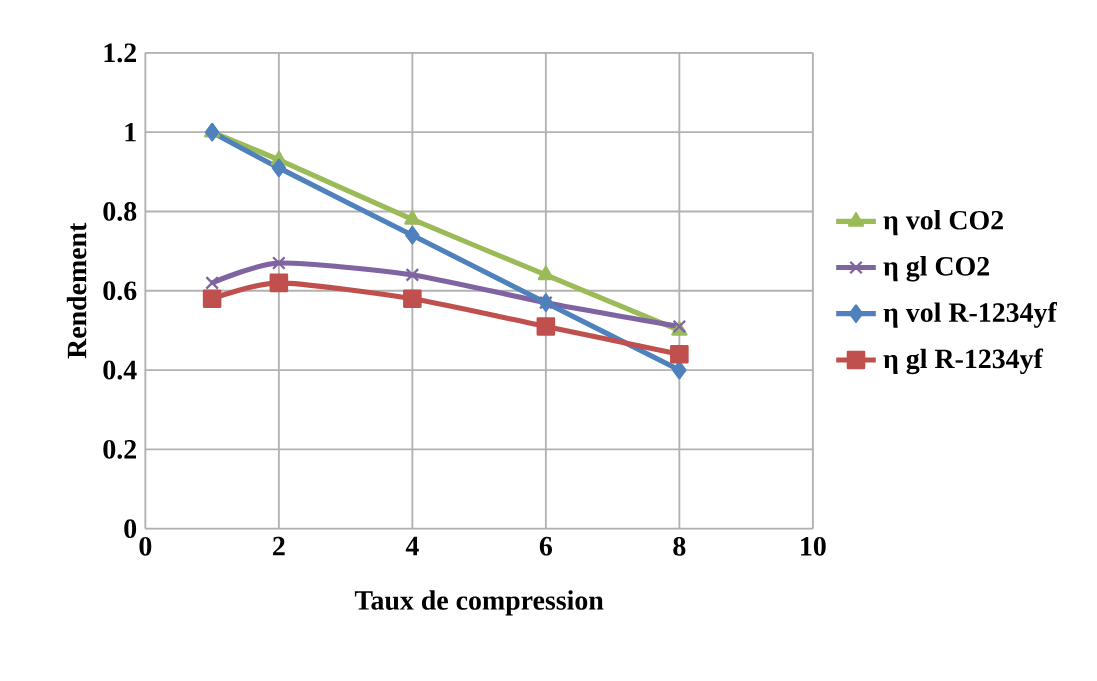 This screenshot has width=1097, height=681. I want to click on x-tick-label: 10, so click(813, 546).